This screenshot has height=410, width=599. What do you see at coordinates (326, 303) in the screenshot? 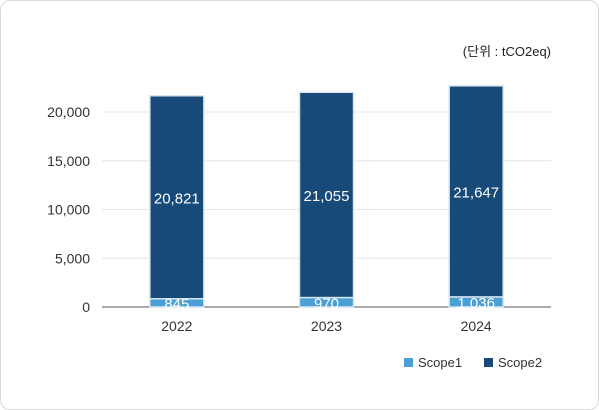
I see `data-label: 970` at bounding box center [326, 303].